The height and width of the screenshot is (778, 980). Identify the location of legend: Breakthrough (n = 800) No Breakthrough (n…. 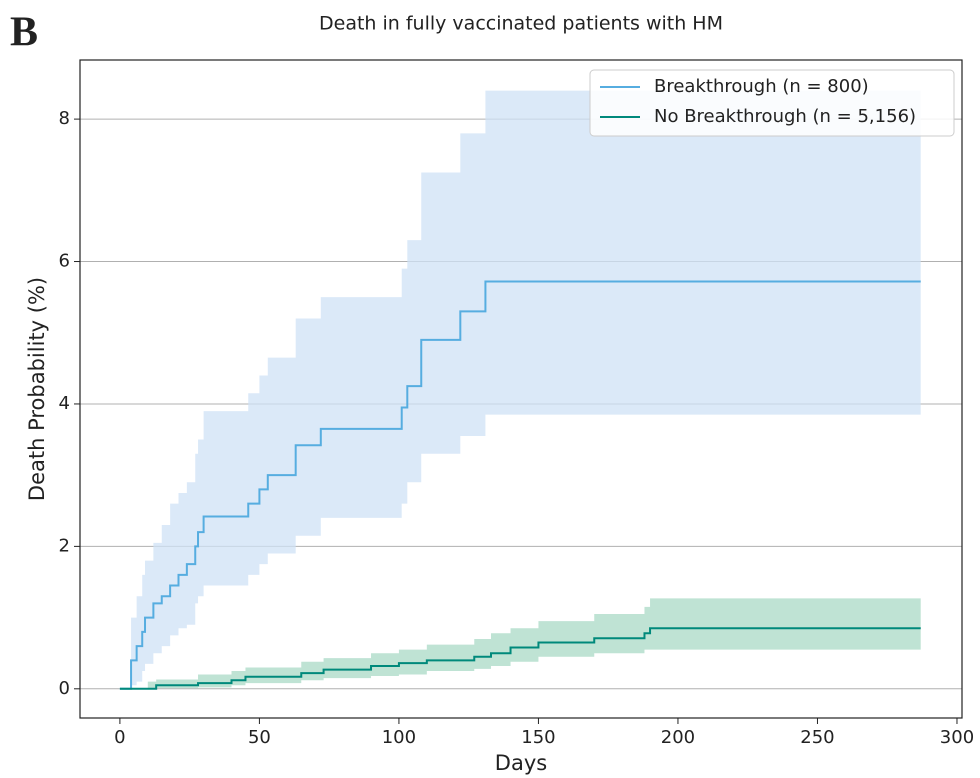
(772, 103).